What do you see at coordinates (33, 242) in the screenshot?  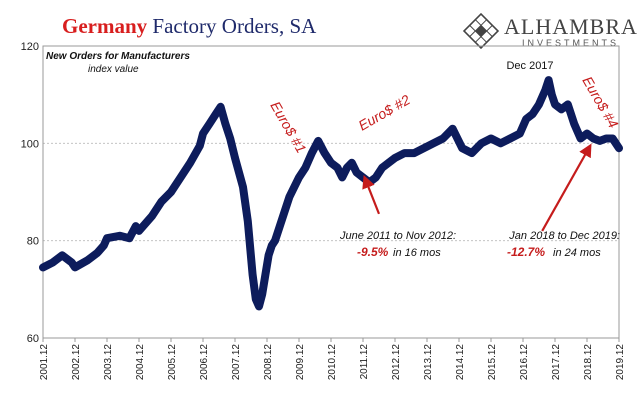 I see `y-tick-label: 80` at bounding box center [33, 242].